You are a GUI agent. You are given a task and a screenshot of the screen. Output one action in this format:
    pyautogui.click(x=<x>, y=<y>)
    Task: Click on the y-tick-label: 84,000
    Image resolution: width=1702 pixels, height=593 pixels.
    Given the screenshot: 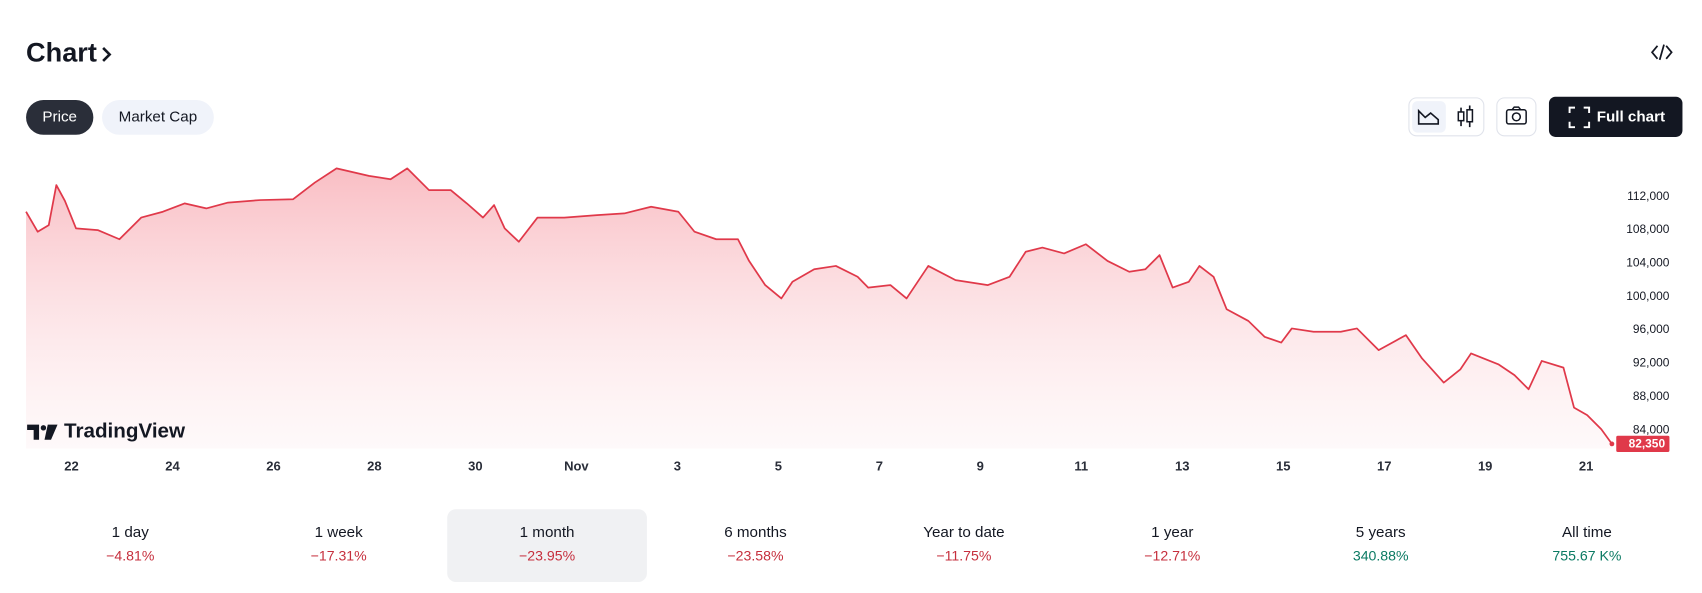 What is the action you would take?
    pyautogui.click(x=1651, y=429)
    